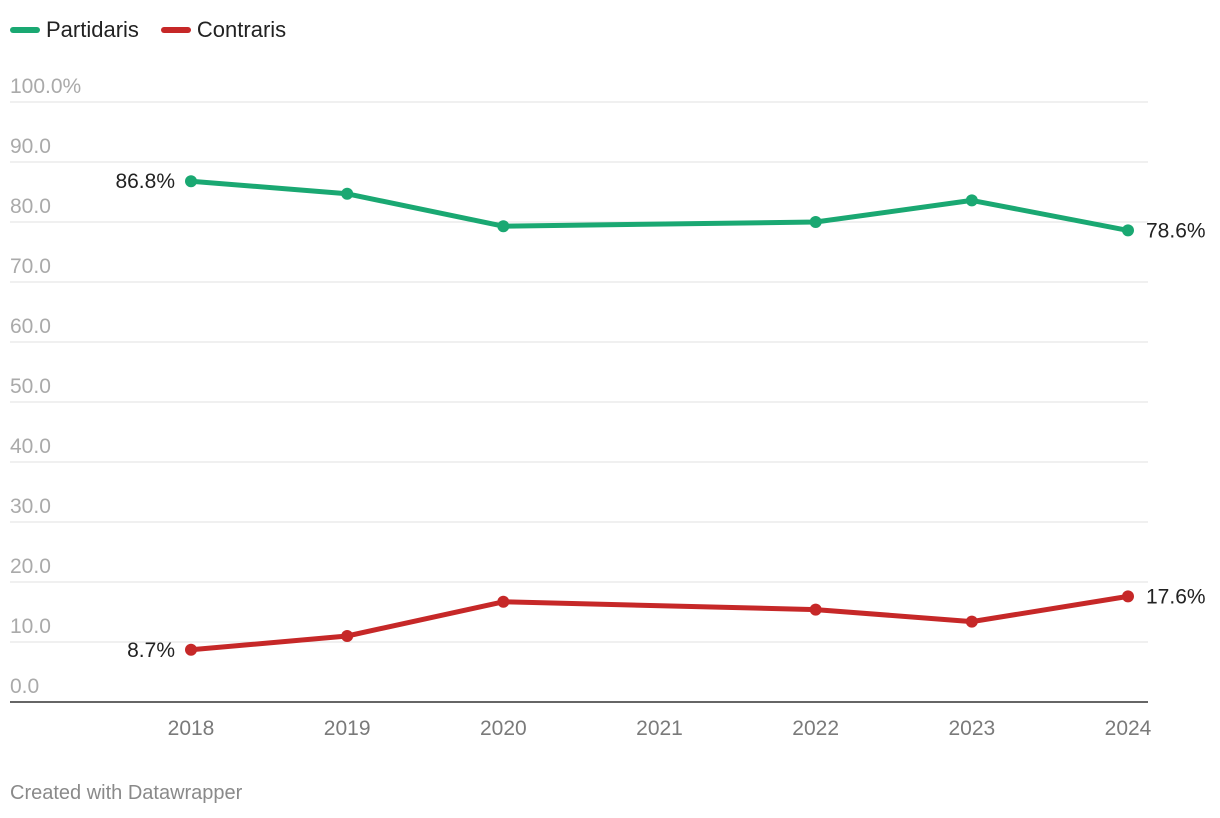 This screenshot has width=1220, height=818. I want to click on footer-credit: Created with Datawrapper, so click(126, 793).